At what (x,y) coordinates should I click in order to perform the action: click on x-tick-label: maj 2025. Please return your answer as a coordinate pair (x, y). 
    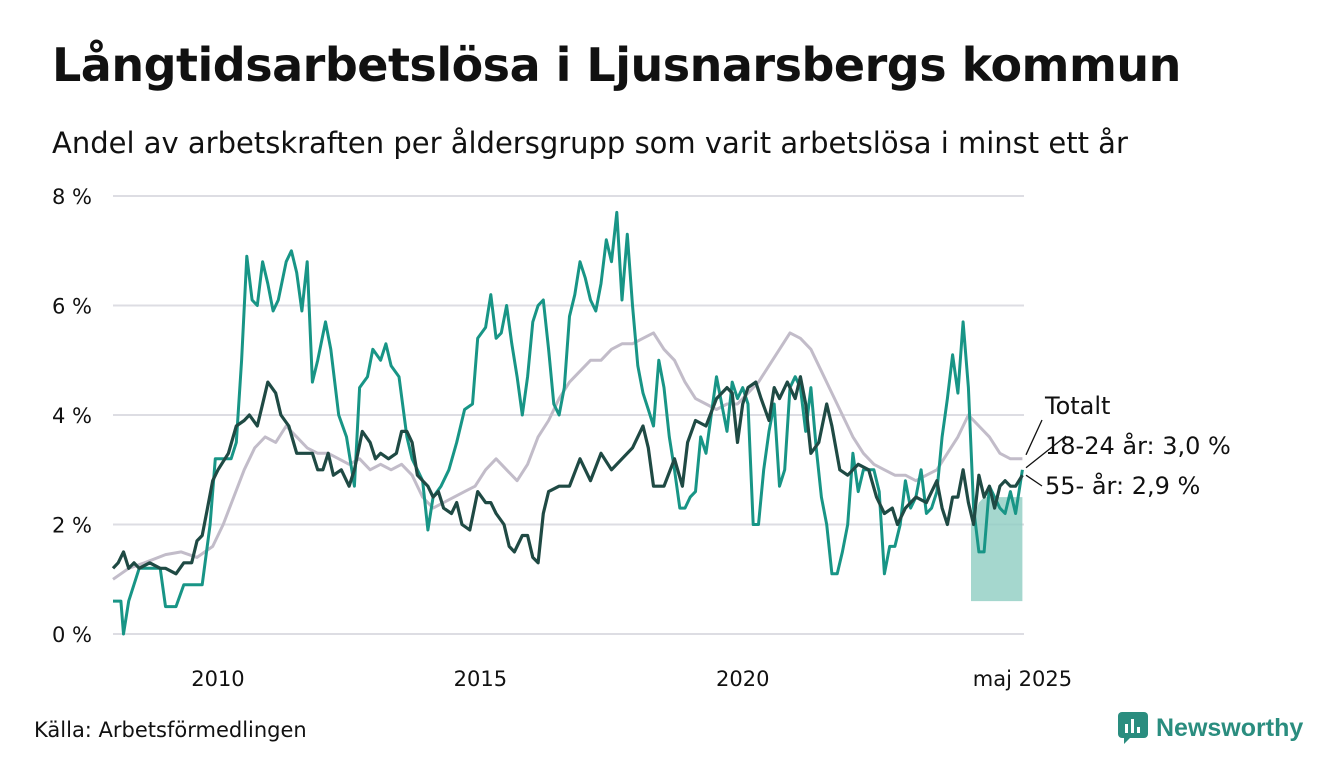
    Looking at the image, I should click on (1022, 679).